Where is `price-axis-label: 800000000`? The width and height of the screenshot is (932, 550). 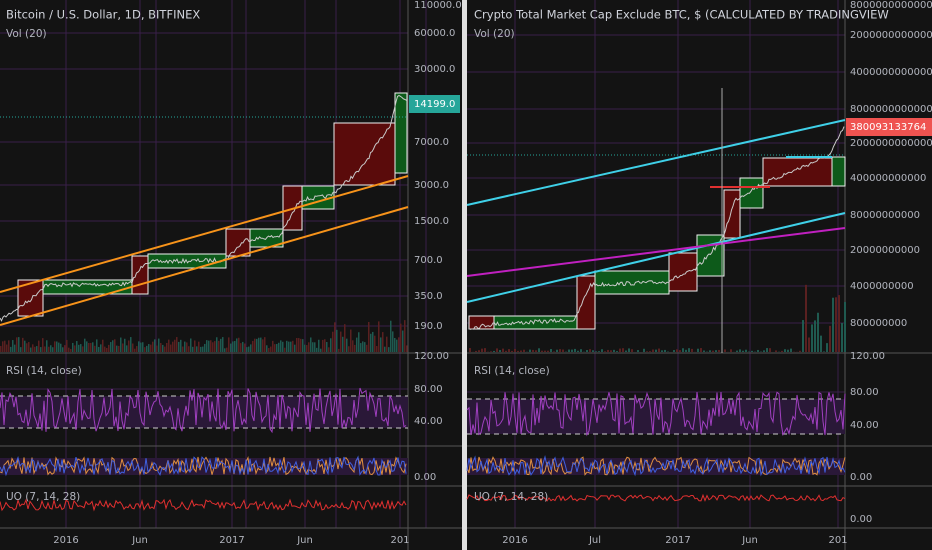 price-axis-label: 800000000 is located at coordinates (878, 323).